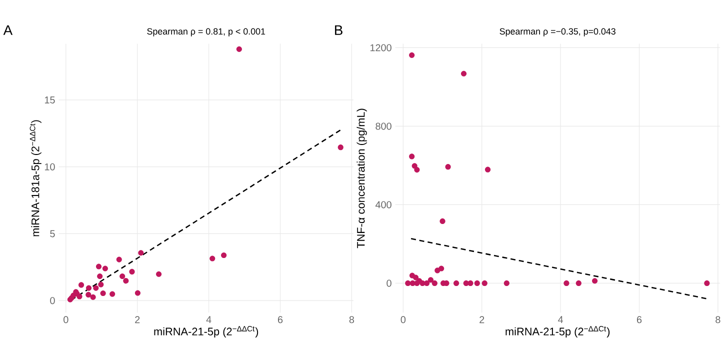  Describe the element at coordinates (361, 178) in the screenshot. I see `y-axis-title: TNF-α concentration (pg/mL)` at that location.